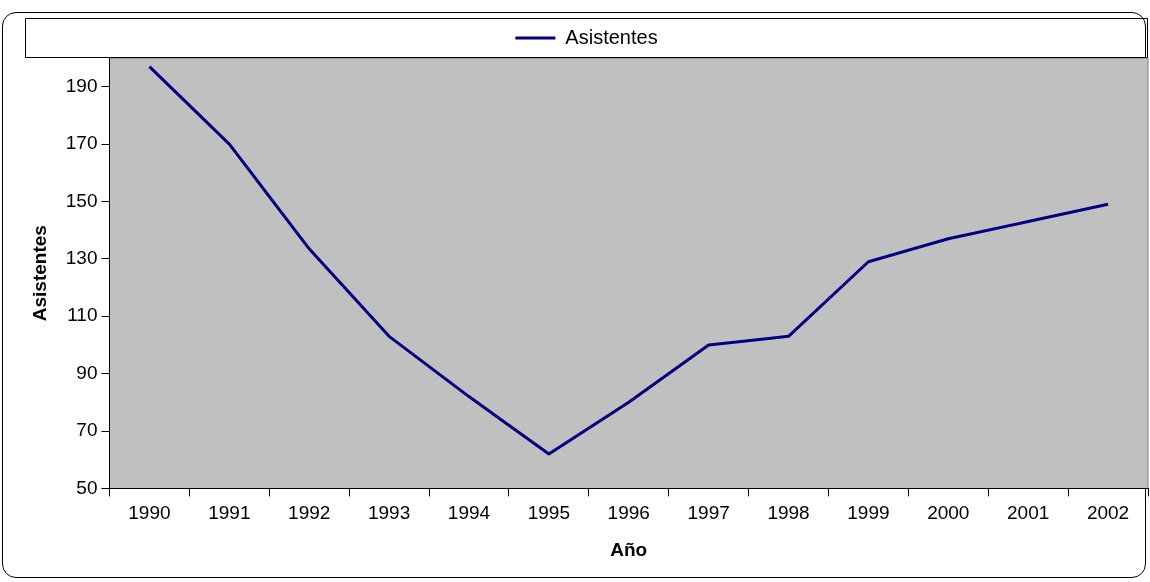 The image size is (1150, 582). What do you see at coordinates (611, 36) in the screenshot?
I see `legend-label: Asistentes` at bounding box center [611, 36].